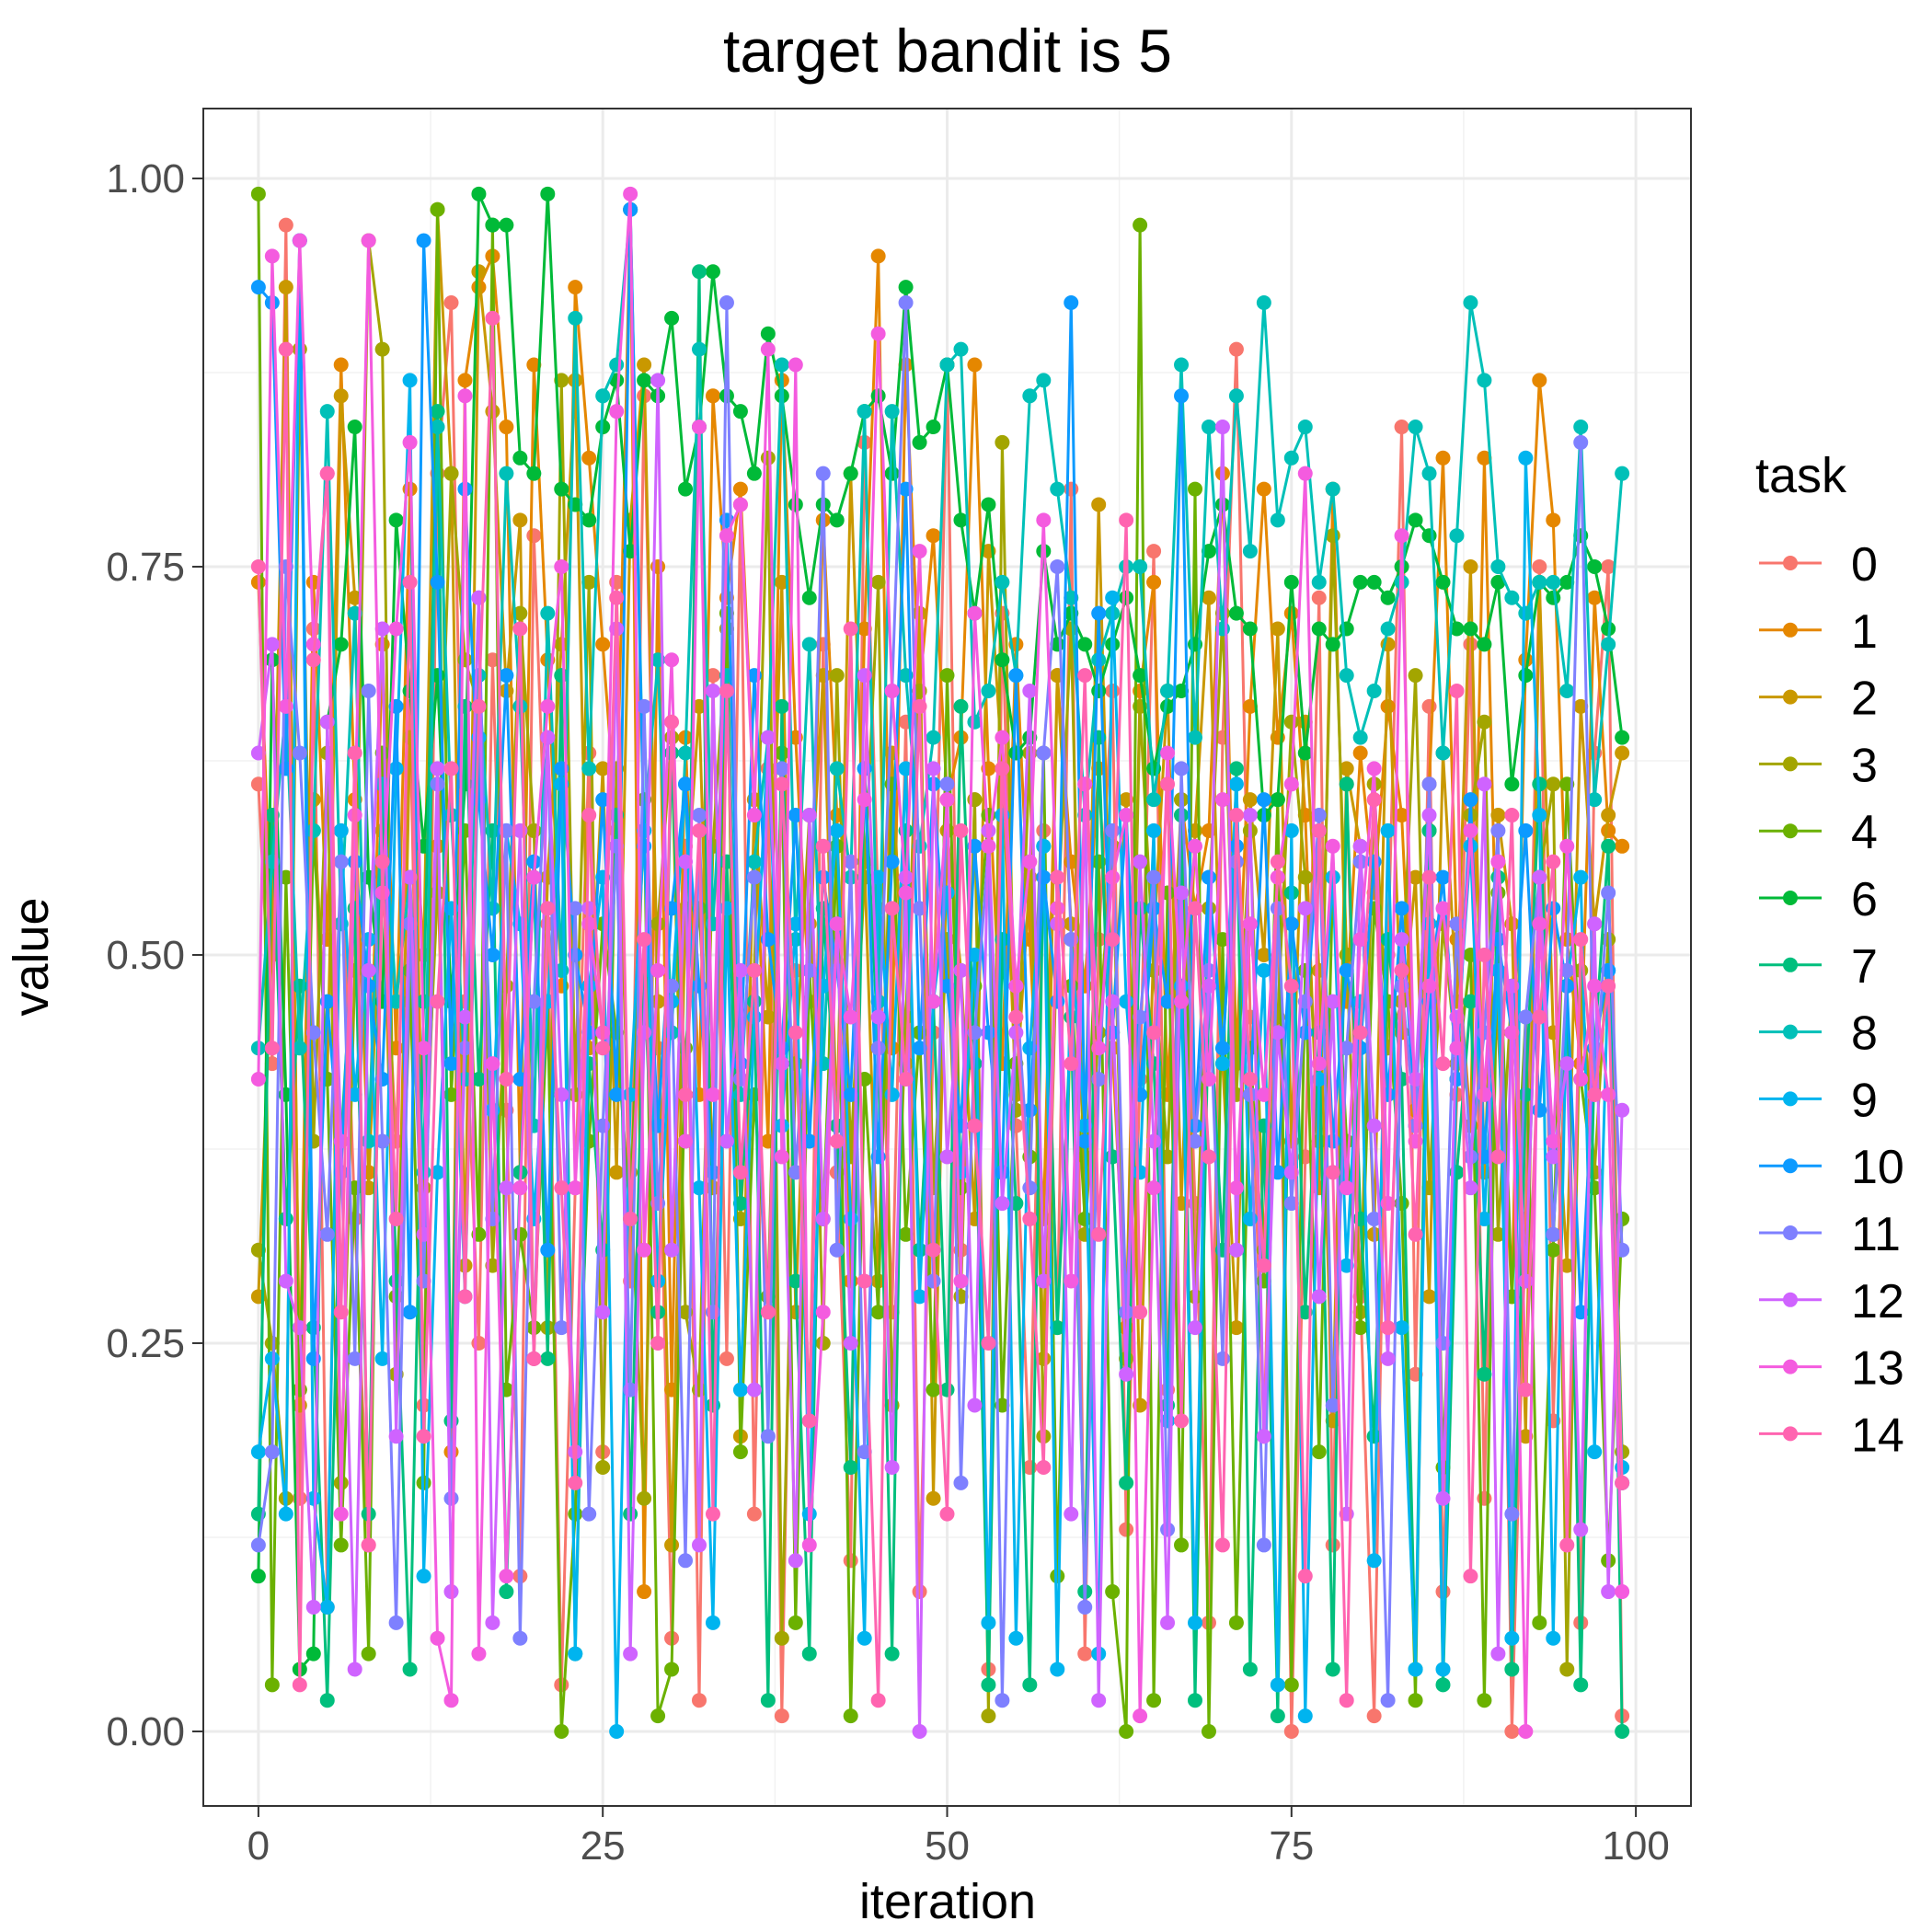 The height and width of the screenshot is (1932, 1932). I want to click on legend-label: 10, so click(1877, 1167).